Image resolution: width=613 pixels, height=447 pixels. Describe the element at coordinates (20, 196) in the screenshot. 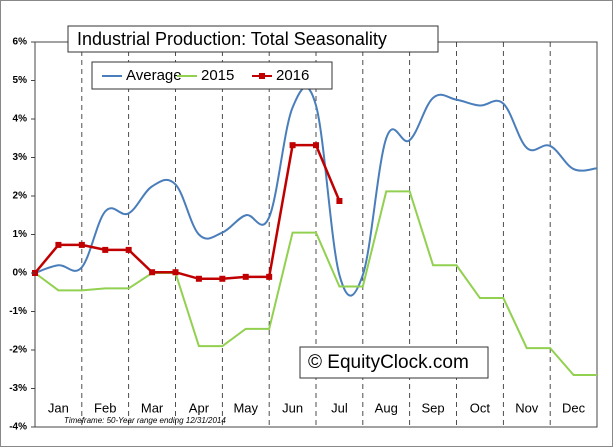

I see `y-tick-label: 2%` at that location.